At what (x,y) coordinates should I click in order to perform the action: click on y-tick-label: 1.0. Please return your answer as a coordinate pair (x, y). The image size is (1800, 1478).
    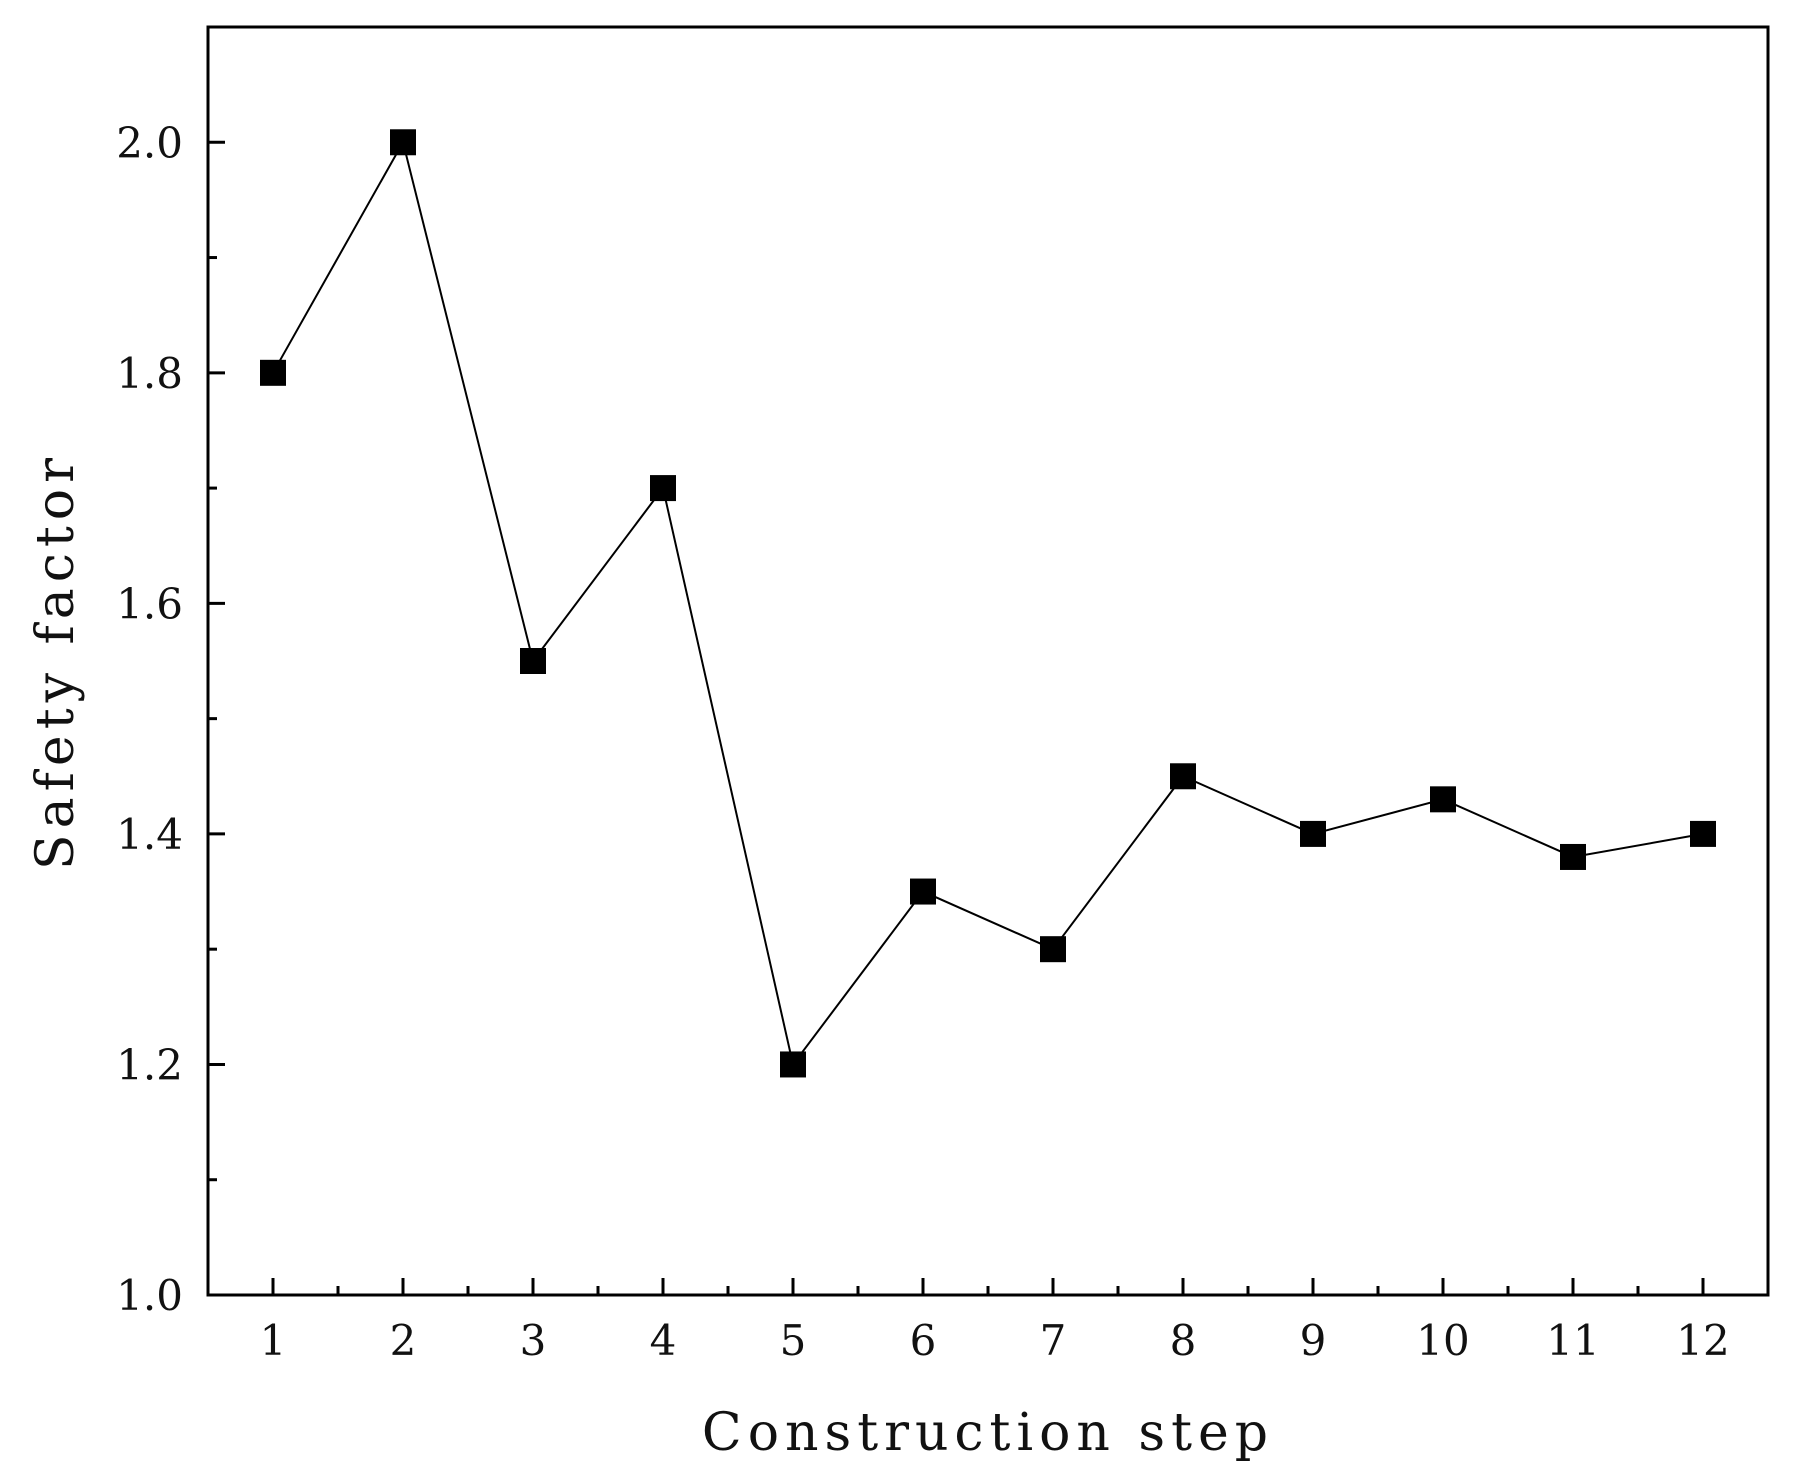
    Looking at the image, I should click on (149, 1295).